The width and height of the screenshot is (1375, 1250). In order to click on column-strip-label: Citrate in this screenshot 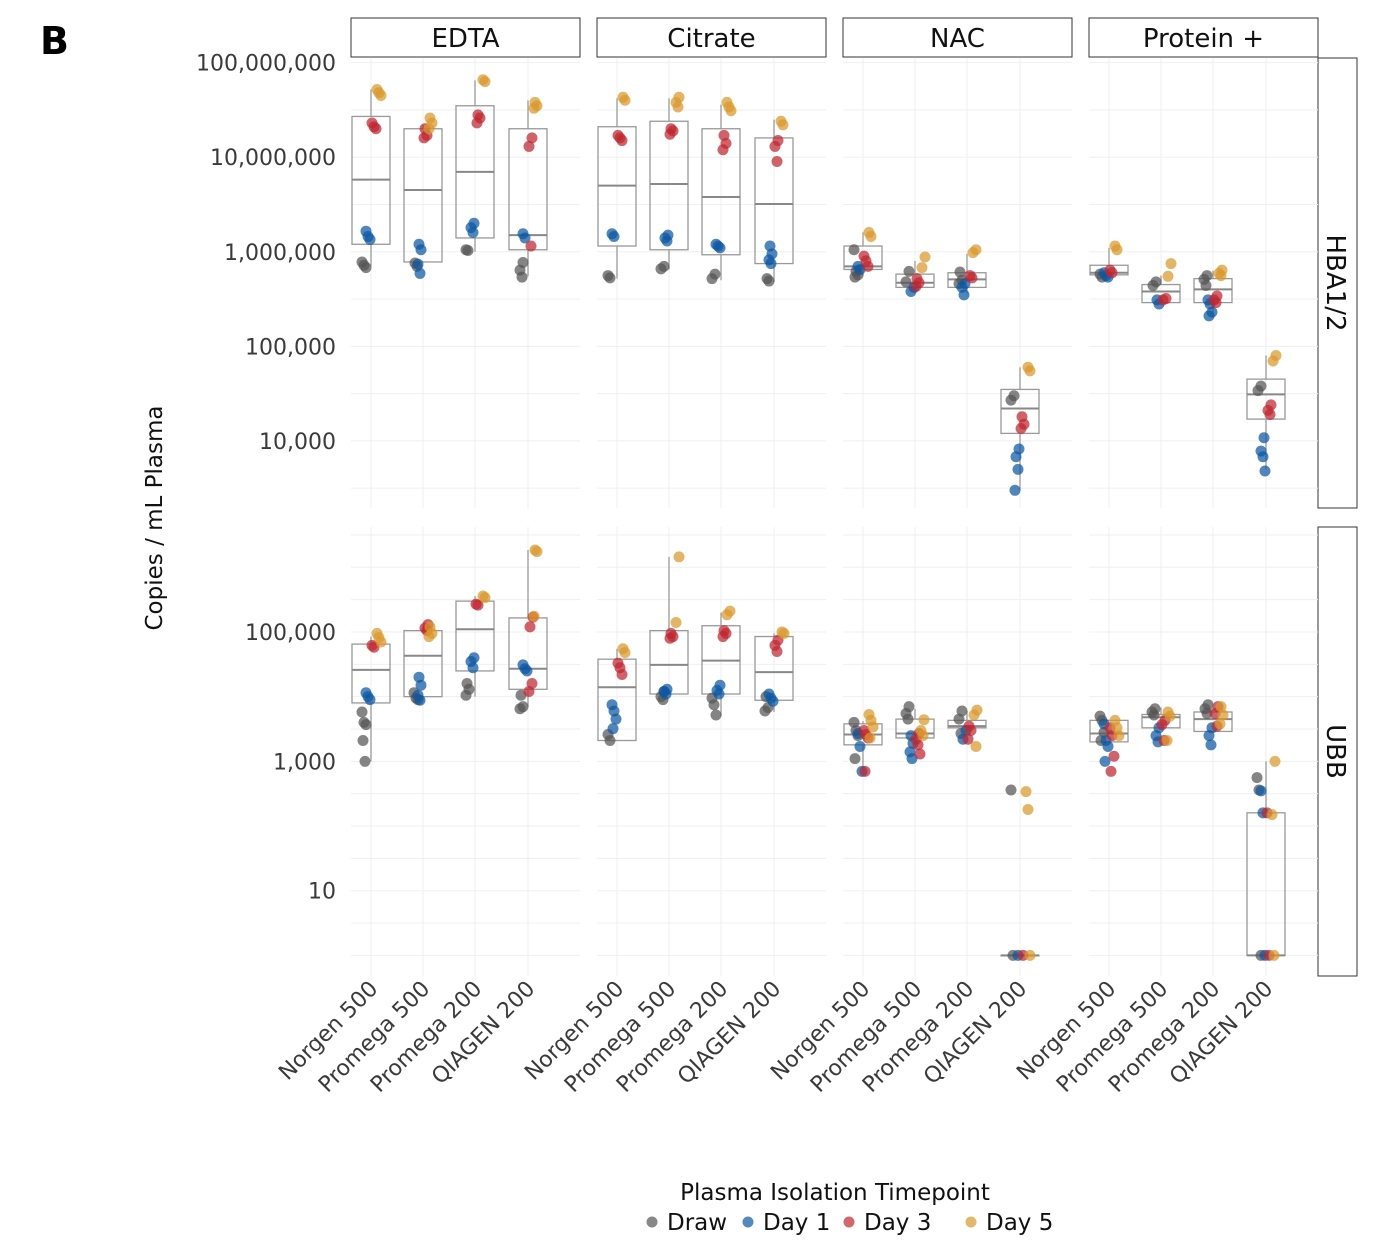, I will do `click(711, 39)`.